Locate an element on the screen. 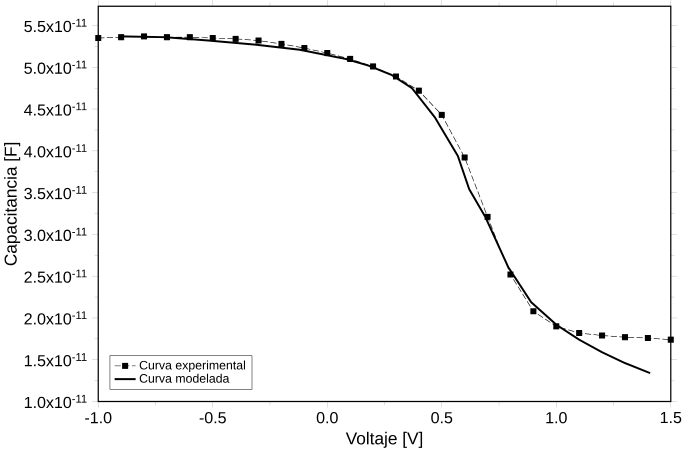  x-tick-label: -1.0 is located at coordinates (98, 418).